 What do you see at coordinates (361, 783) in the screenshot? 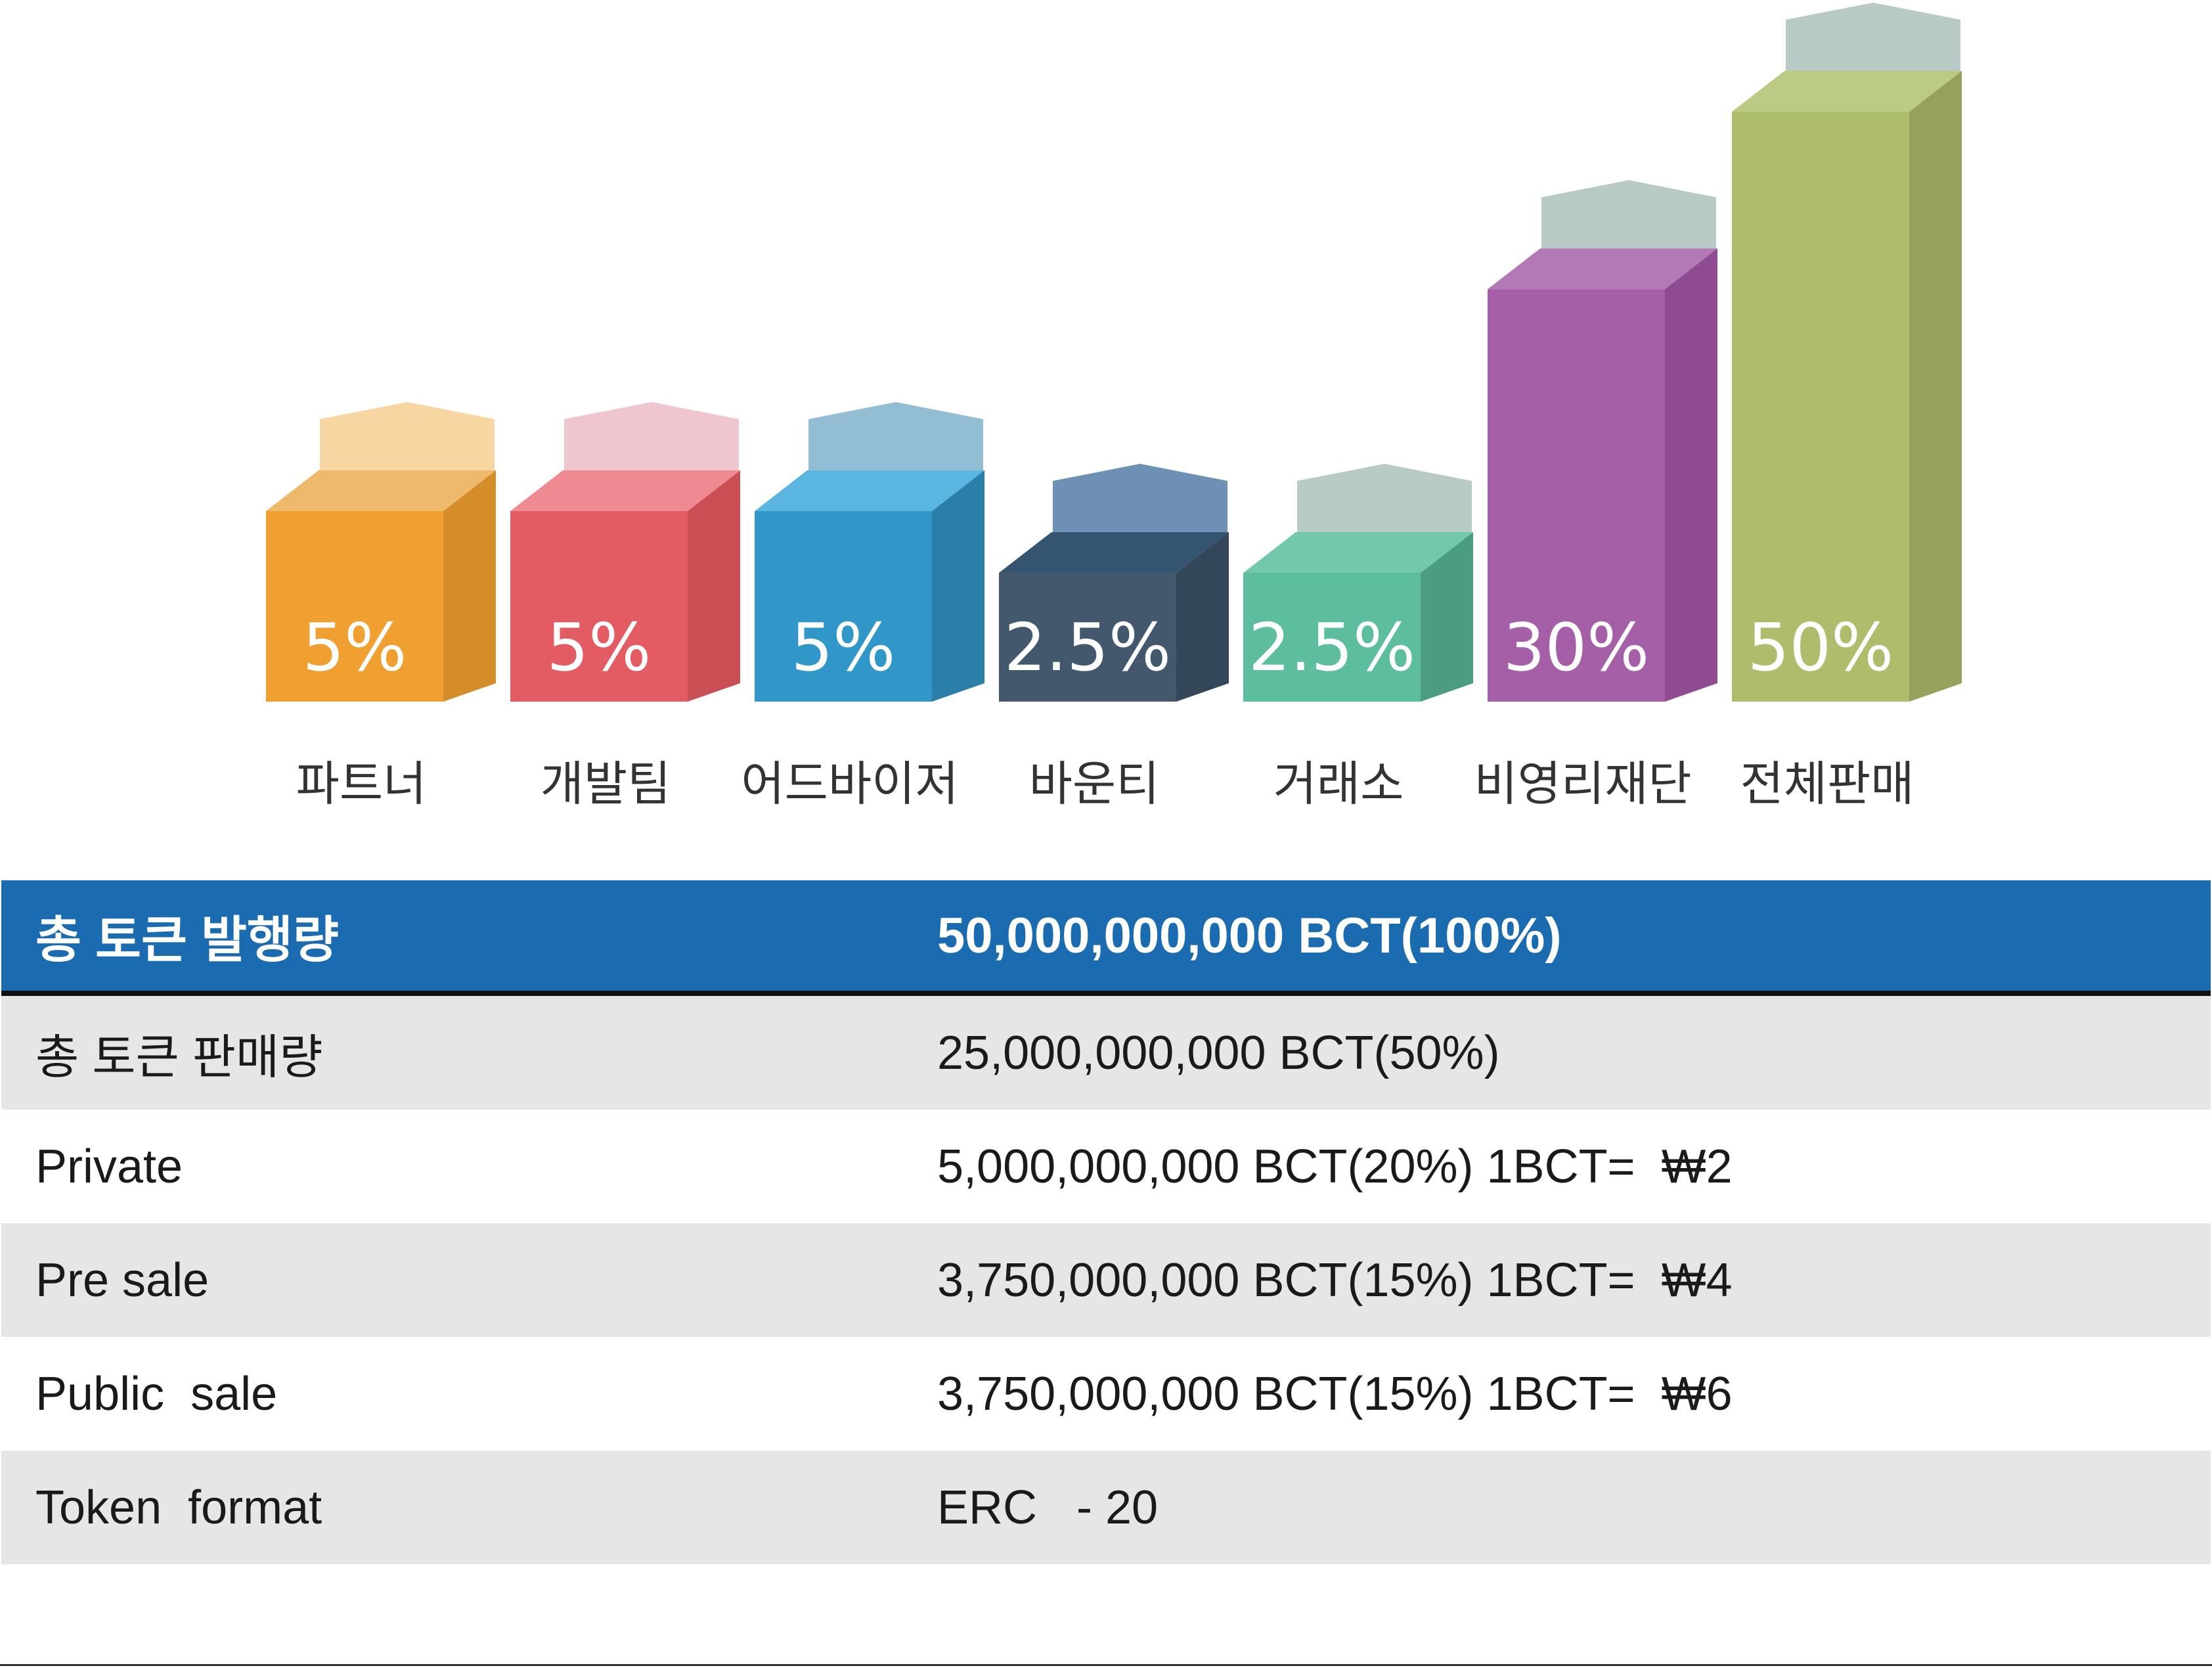
I see `category-label: 파트너` at bounding box center [361, 783].